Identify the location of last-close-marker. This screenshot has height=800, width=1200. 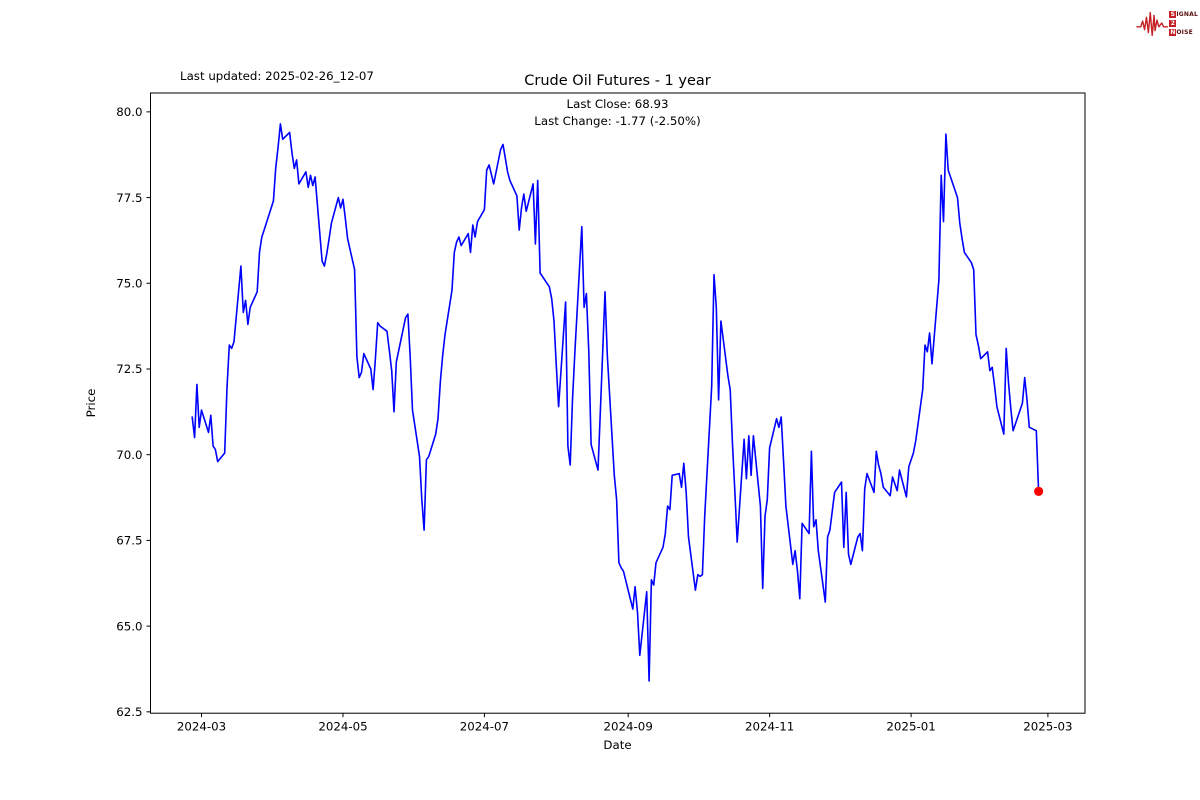
(1039, 491).